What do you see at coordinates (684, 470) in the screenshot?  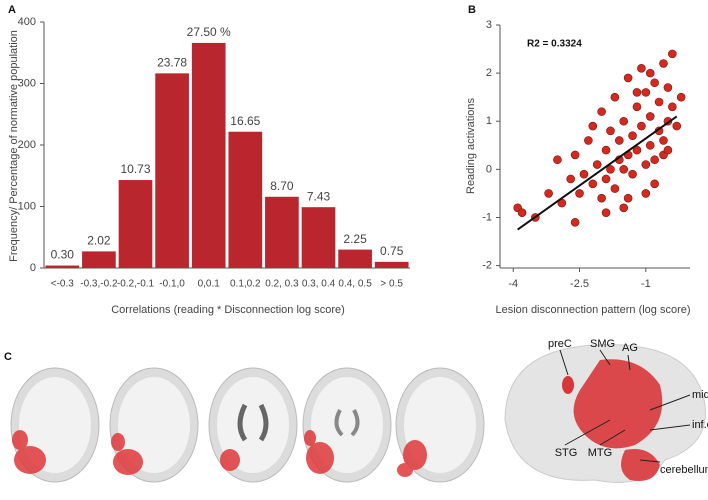 I see `region-label: cerebellum` at bounding box center [684, 470].